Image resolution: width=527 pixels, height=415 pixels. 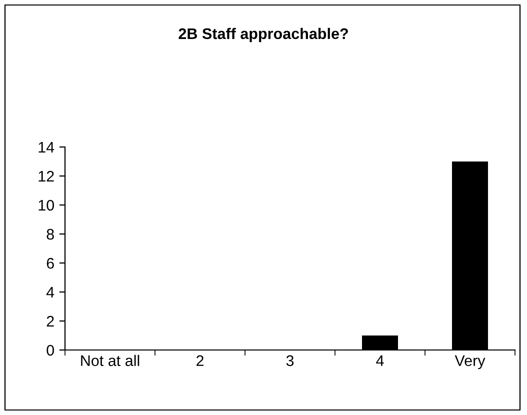 What do you see at coordinates (263, 35) in the screenshot?
I see `chart-title: 2B Staff approachable?` at bounding box center [263, 35].